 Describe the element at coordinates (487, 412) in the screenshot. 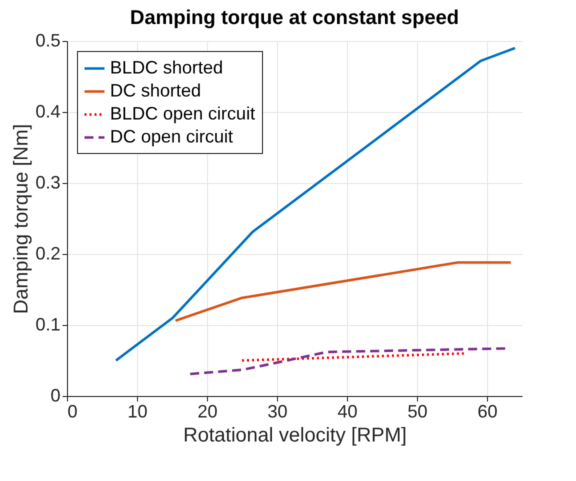

I see `x-tick-label: 60` at that location.